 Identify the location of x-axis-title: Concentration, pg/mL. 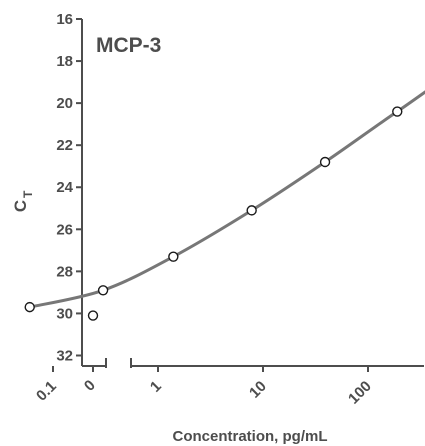
(250, 436).